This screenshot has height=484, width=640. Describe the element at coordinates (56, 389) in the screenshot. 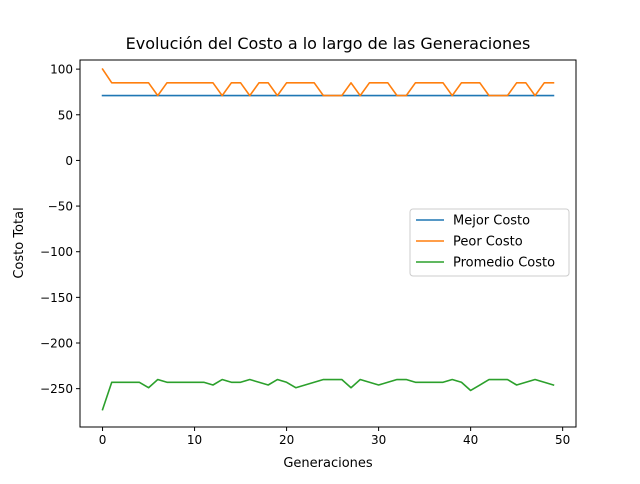

I see `y-tick-label: −250` at that location.